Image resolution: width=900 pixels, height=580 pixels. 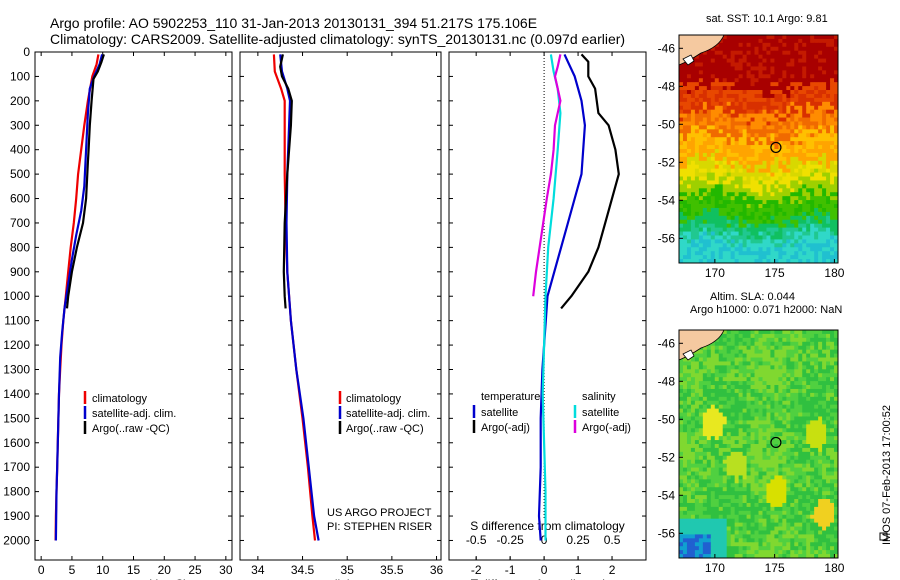 What do you see at coordinates (775, 568) in the screenshot?
I see `map-x-tick-label: 175` at bounding box center [775, 568].